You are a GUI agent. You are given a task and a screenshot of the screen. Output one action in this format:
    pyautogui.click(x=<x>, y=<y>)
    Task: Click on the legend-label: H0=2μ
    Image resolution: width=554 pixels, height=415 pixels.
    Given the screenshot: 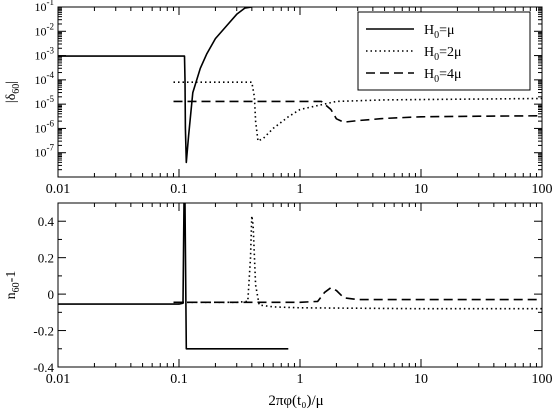 What is the action you would take?
    pyautogui.click(x=443, y=54)
    